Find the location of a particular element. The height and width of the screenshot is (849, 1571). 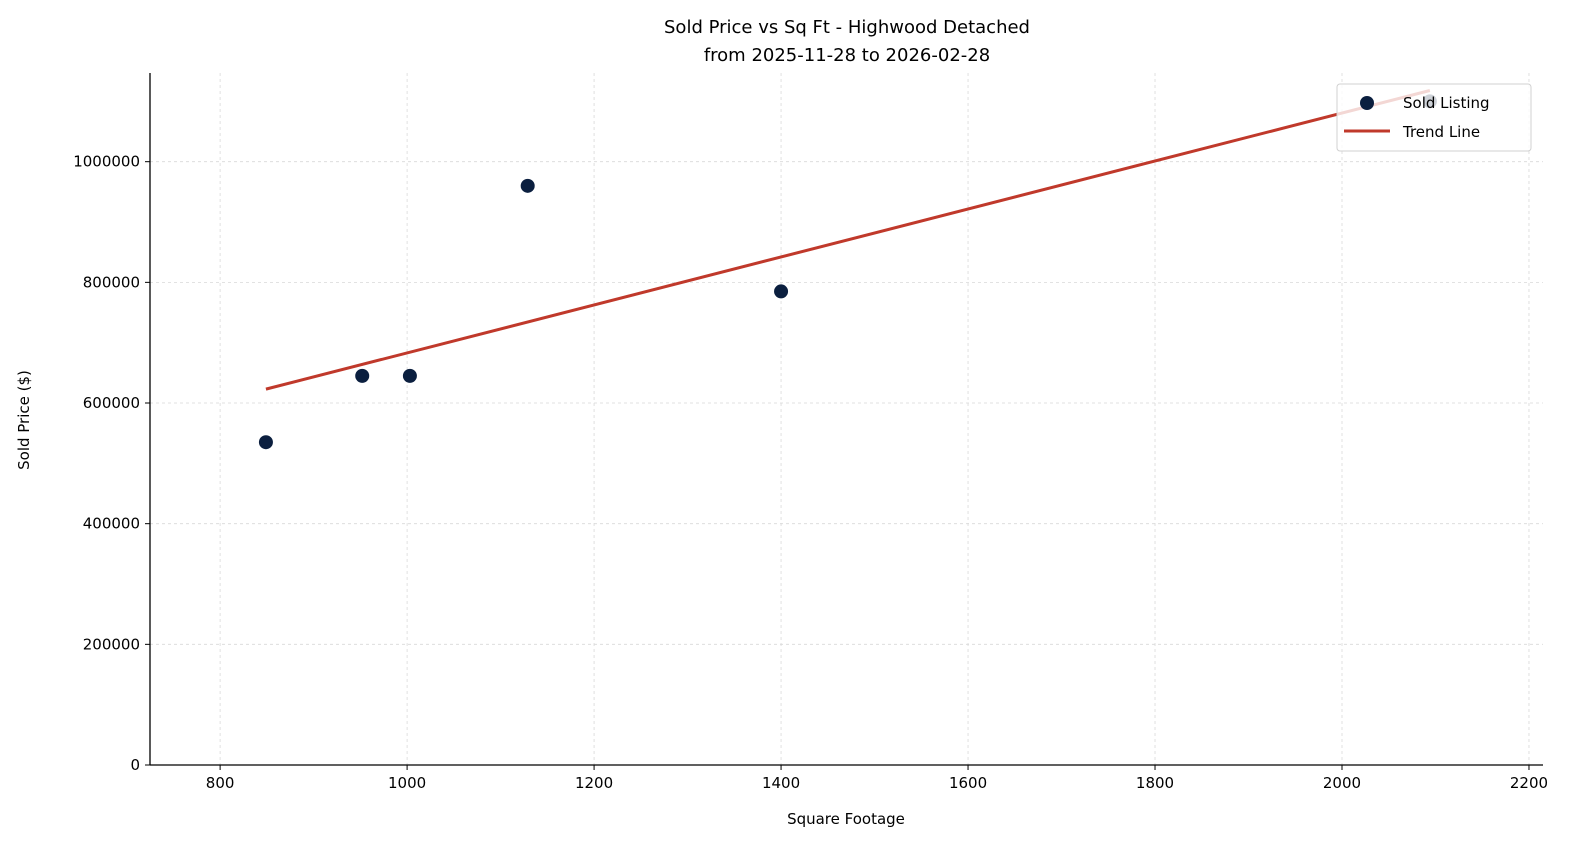

x-tick-label: 2000 is located at coordinates (1342, 783).